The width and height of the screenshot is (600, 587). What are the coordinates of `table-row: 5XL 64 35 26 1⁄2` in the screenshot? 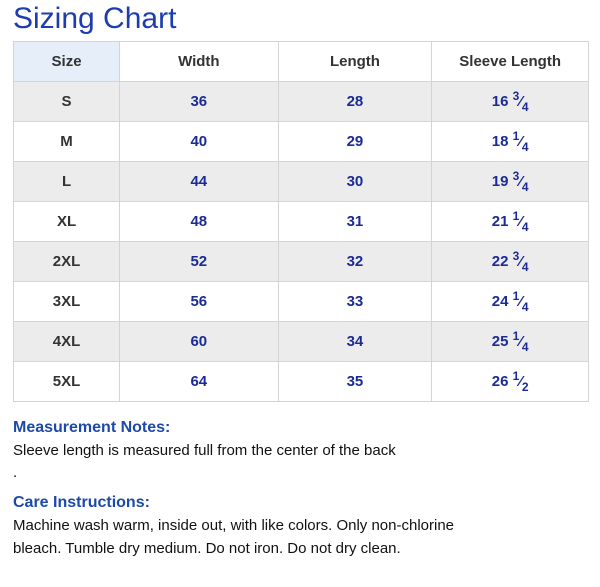 It's located at (300, 381).